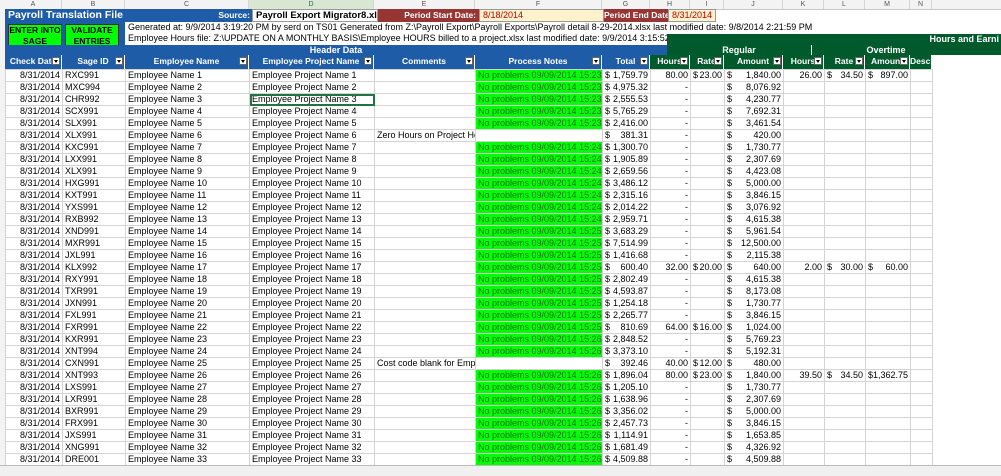 The image size is (1001, 476). Describe the element at coordinates (94, 171) in the screenshot. I see `cell-id: XLX991` at that location.